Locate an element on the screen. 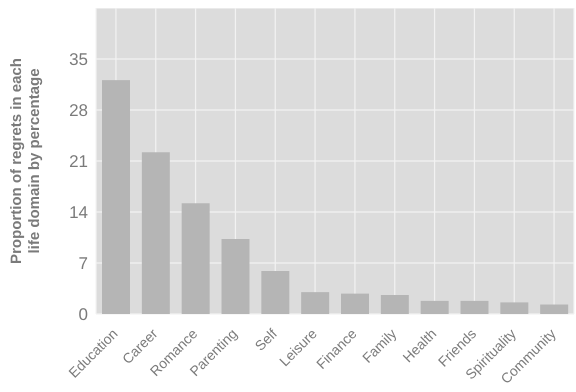 The image size is (576, 392). y-tick-label: 14 is located at coordinates (78, 212).